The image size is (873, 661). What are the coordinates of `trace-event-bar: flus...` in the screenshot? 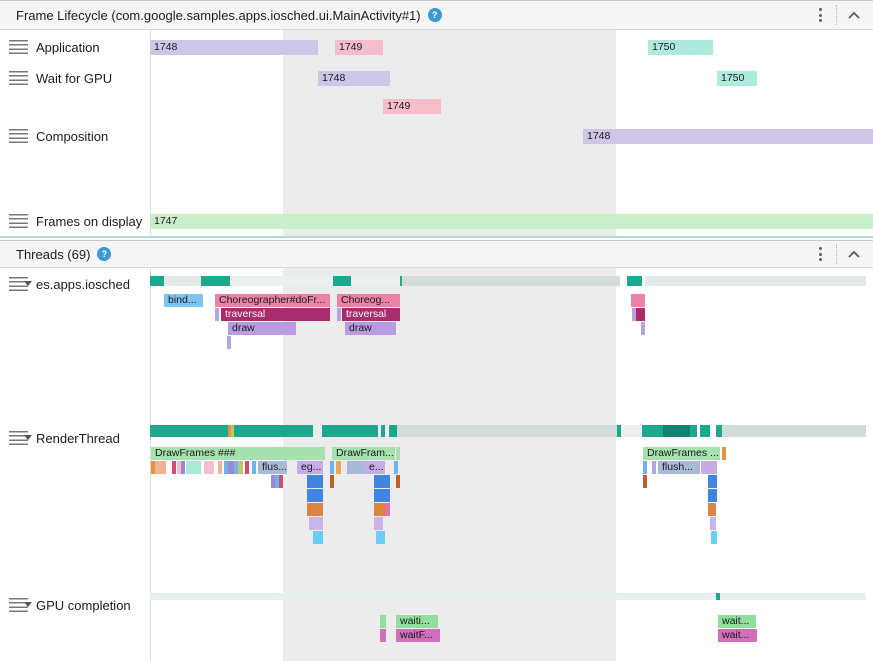 It's located at (272, 467).